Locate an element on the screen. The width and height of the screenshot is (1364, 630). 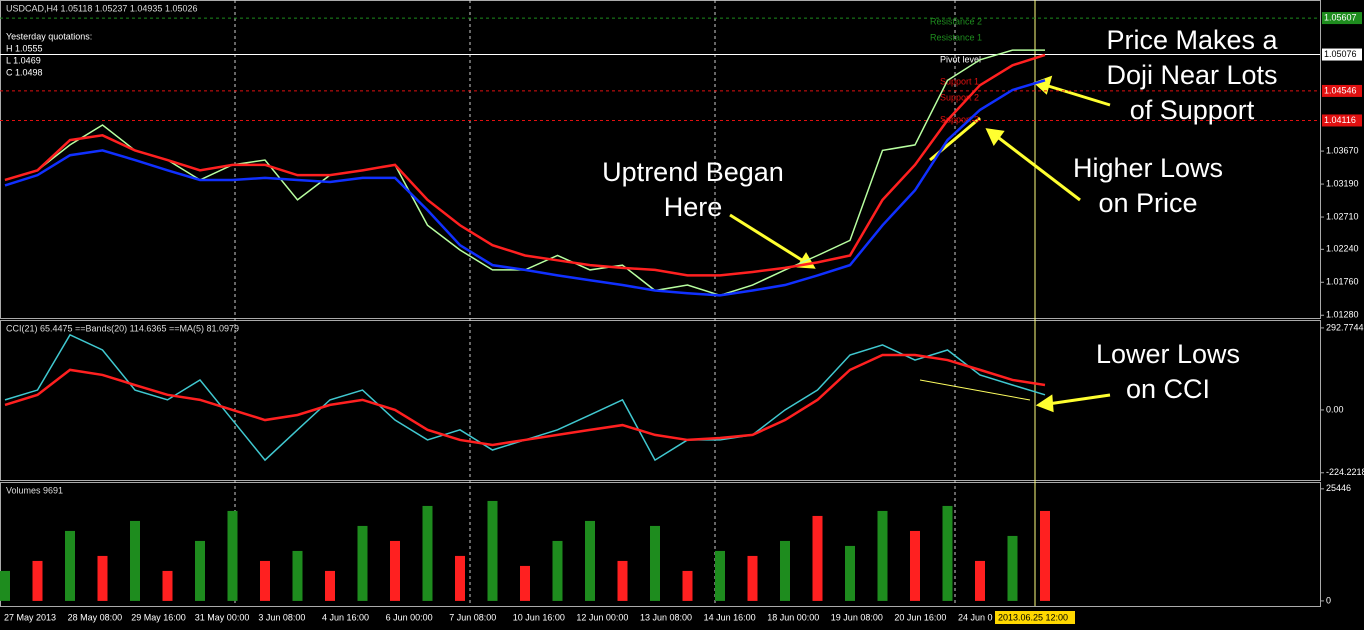
annotation: Higher Lows is located at coordinates (1148, 168).